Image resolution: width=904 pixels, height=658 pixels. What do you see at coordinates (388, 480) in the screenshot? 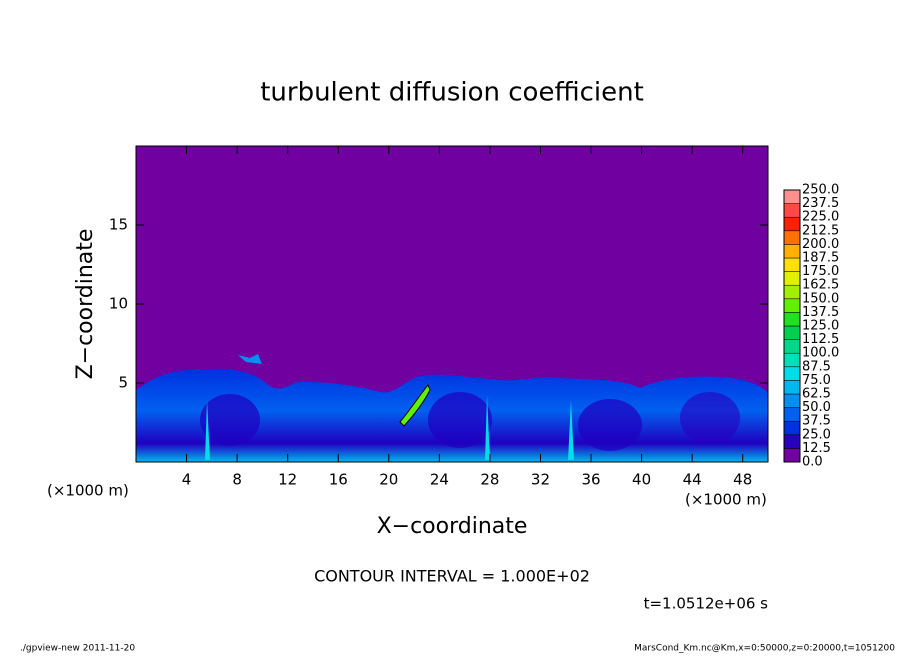
I see `x-tick-label: 20` at bounding box center [388, 480].